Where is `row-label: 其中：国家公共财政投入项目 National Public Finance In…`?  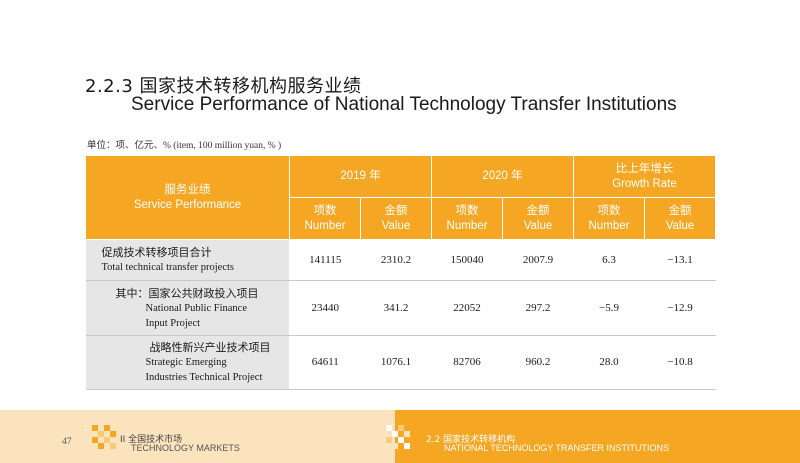 row-label: 其中：国家公共财政投入项目 National Public Finance In… is located at coordinates (187, 308).